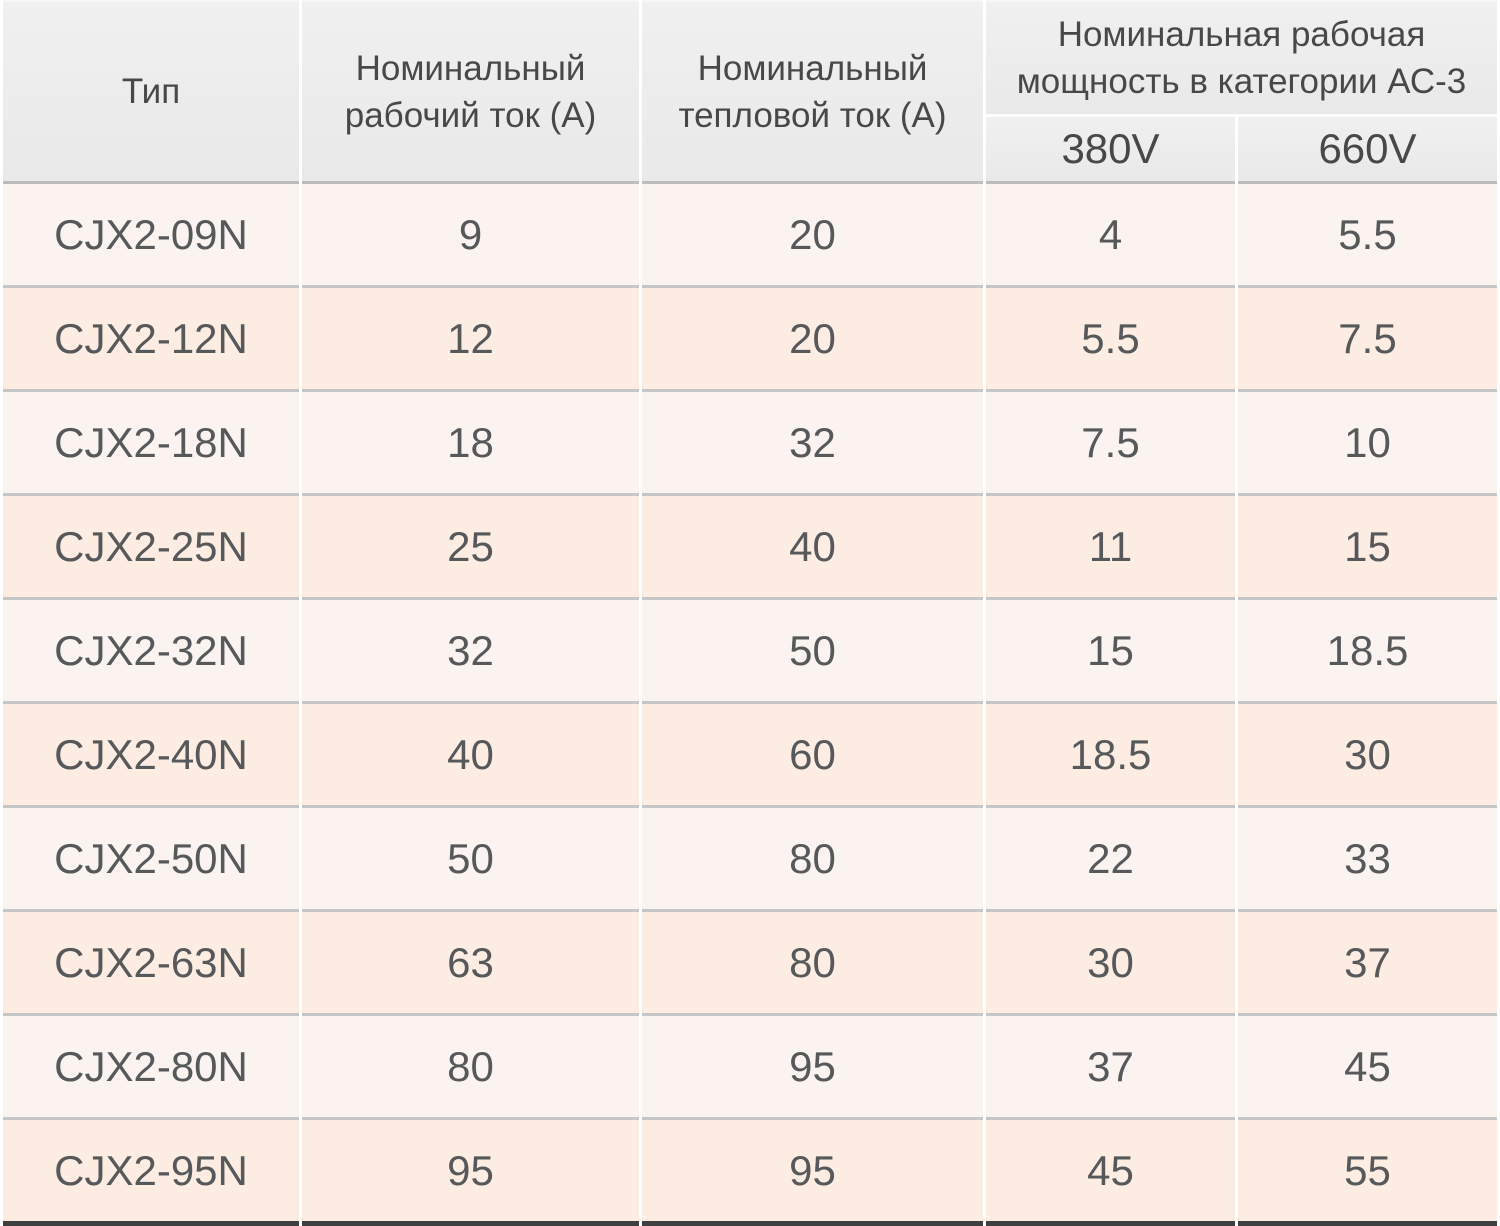 This screenshot has height=1226, width=1500. What do you see at coordinates (151, 441) in the screenshot?
I see `cell-type: CJX2-18N` at bounding box center [151, 441].